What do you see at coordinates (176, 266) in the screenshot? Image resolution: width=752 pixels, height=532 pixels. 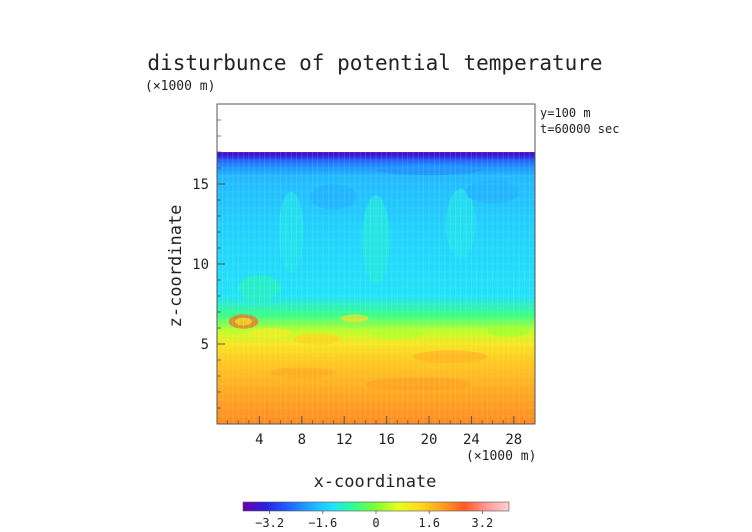 I see `y-axis-label: z-coordinate` at bounding box center [176, 266].